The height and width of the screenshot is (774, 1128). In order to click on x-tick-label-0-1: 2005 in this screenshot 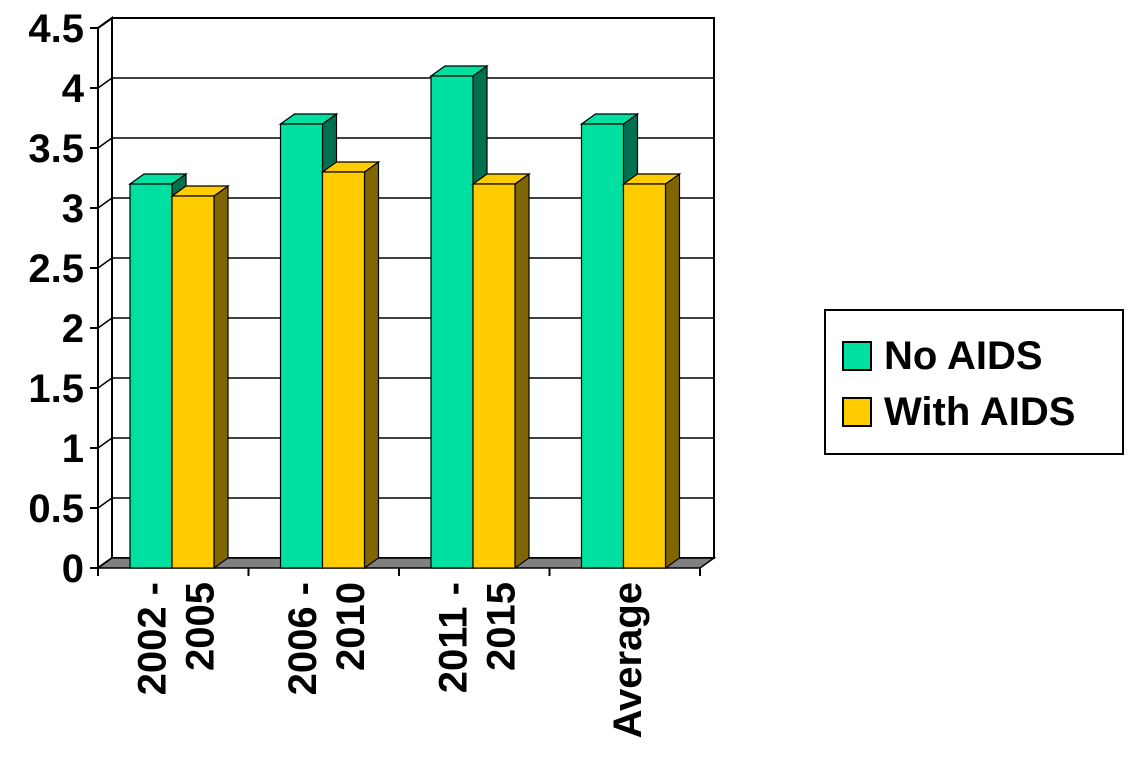, I will do `click(200, 626)`.